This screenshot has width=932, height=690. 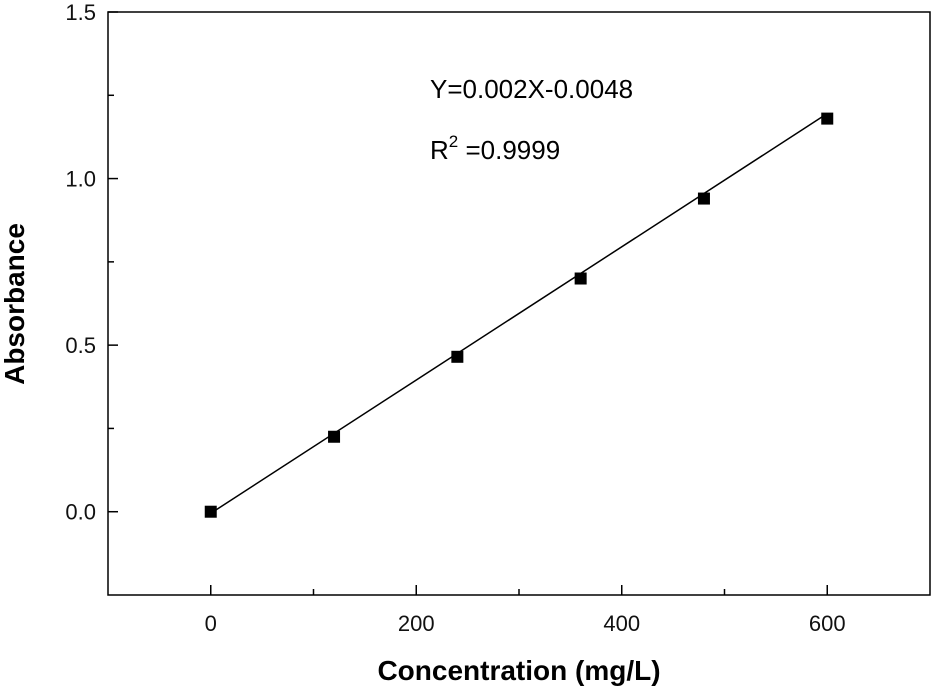 I want to click on x-axis-ticks: 0 200 400 600, so click(x=525, y=610).